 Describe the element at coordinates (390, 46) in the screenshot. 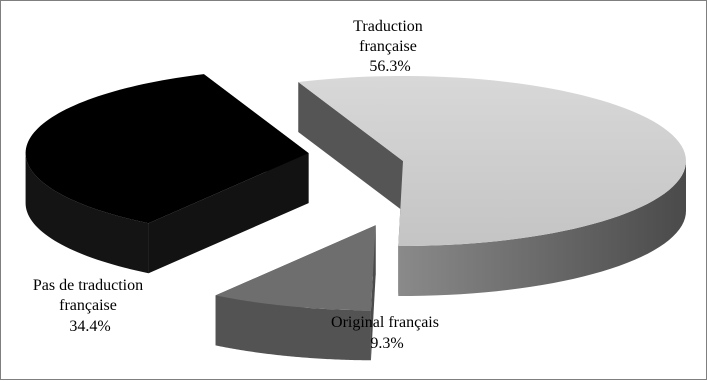

I see `slice-label-traduction: Traduction française 56.3%` at that location.